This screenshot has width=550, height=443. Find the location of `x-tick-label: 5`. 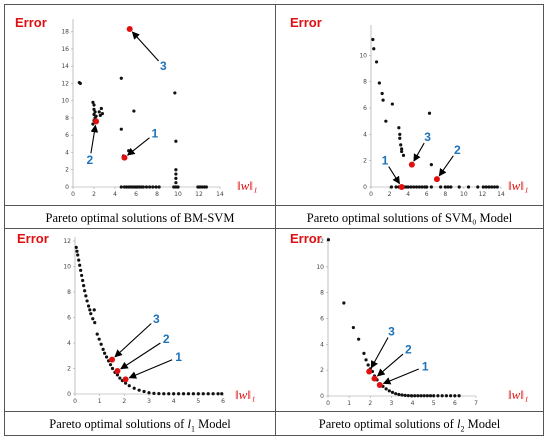

x-tick-label: 5 is located at coordinates (434, 403).